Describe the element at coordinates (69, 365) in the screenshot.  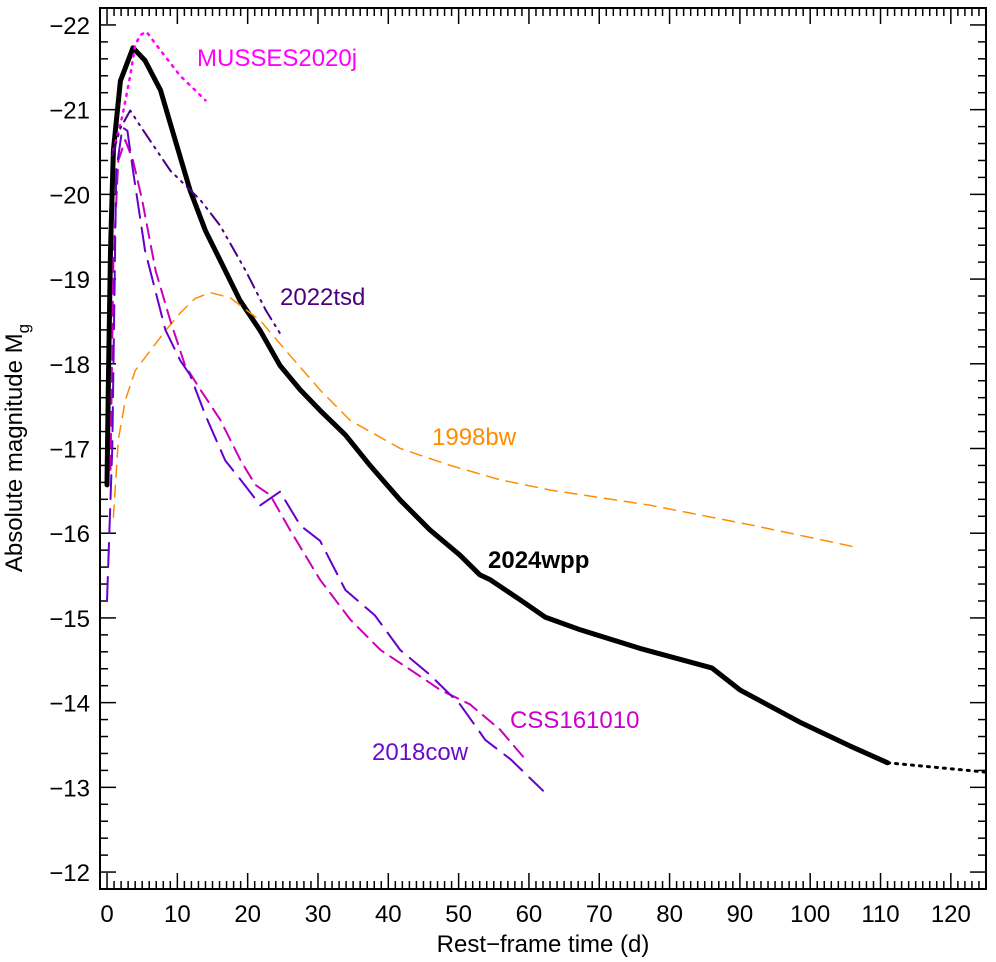
I see `y-tick-label: −18` at that location.